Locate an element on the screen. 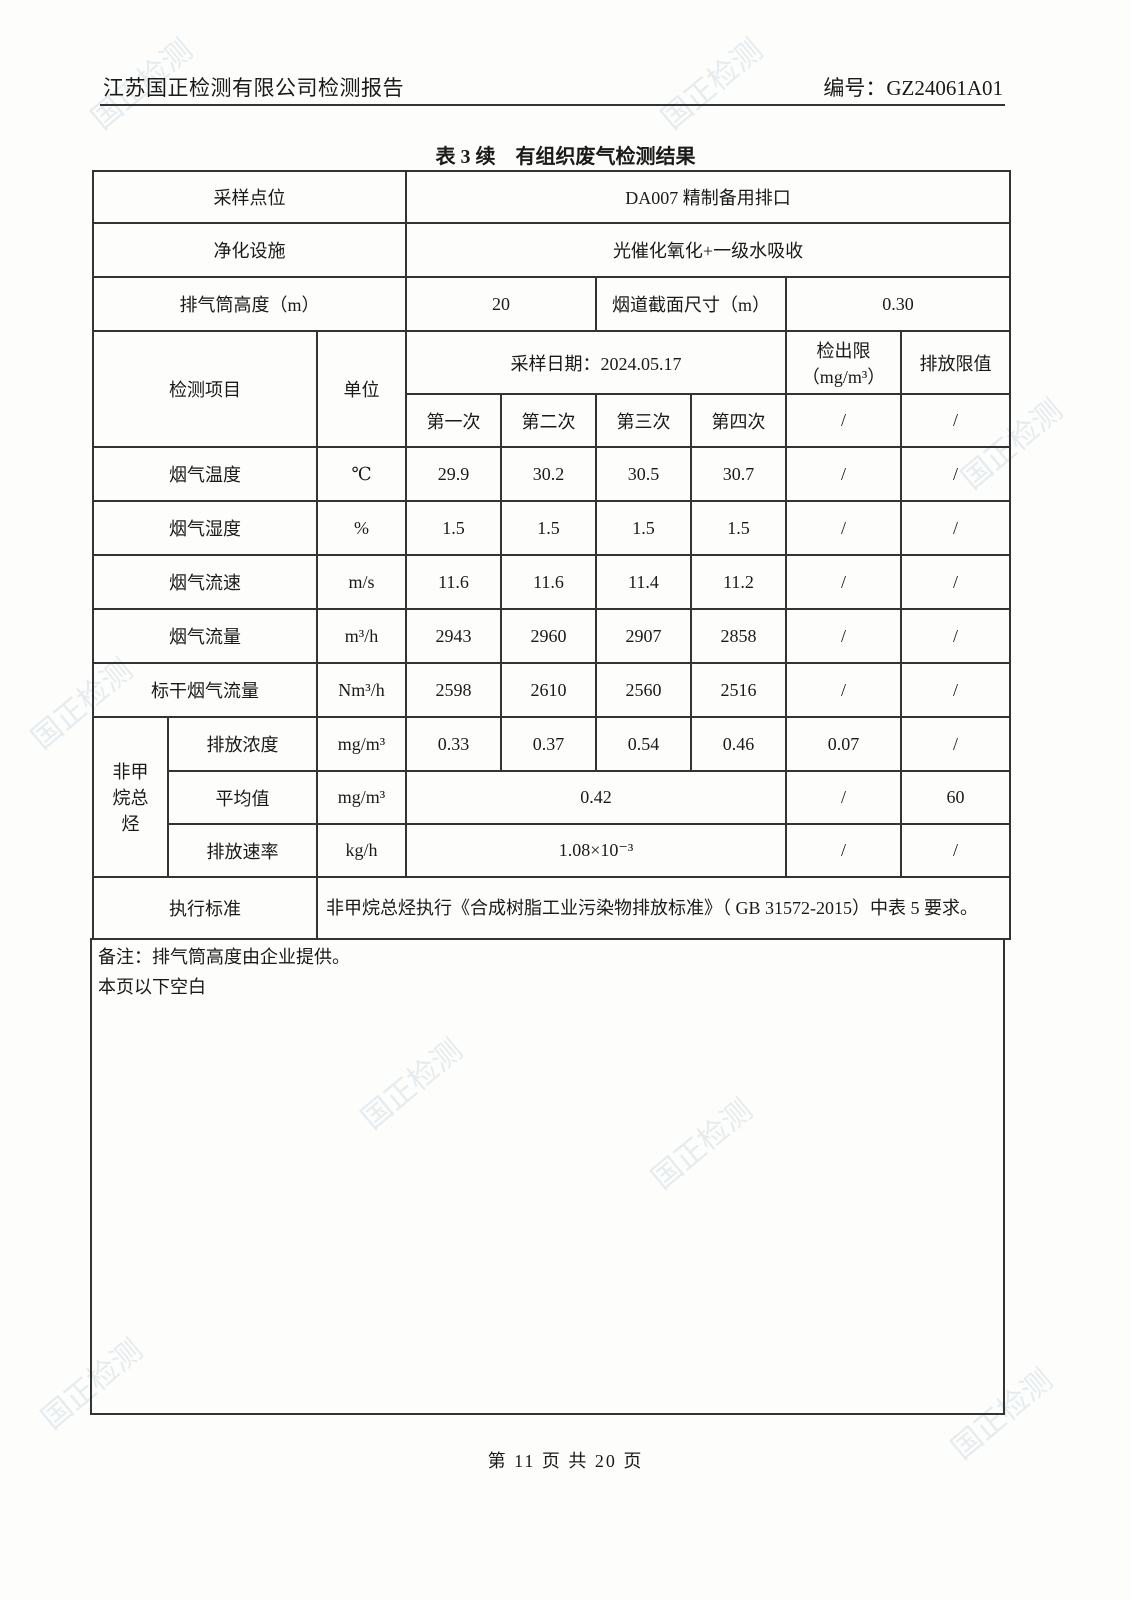  cell: 0.42 is located at coordinates (596, 797).